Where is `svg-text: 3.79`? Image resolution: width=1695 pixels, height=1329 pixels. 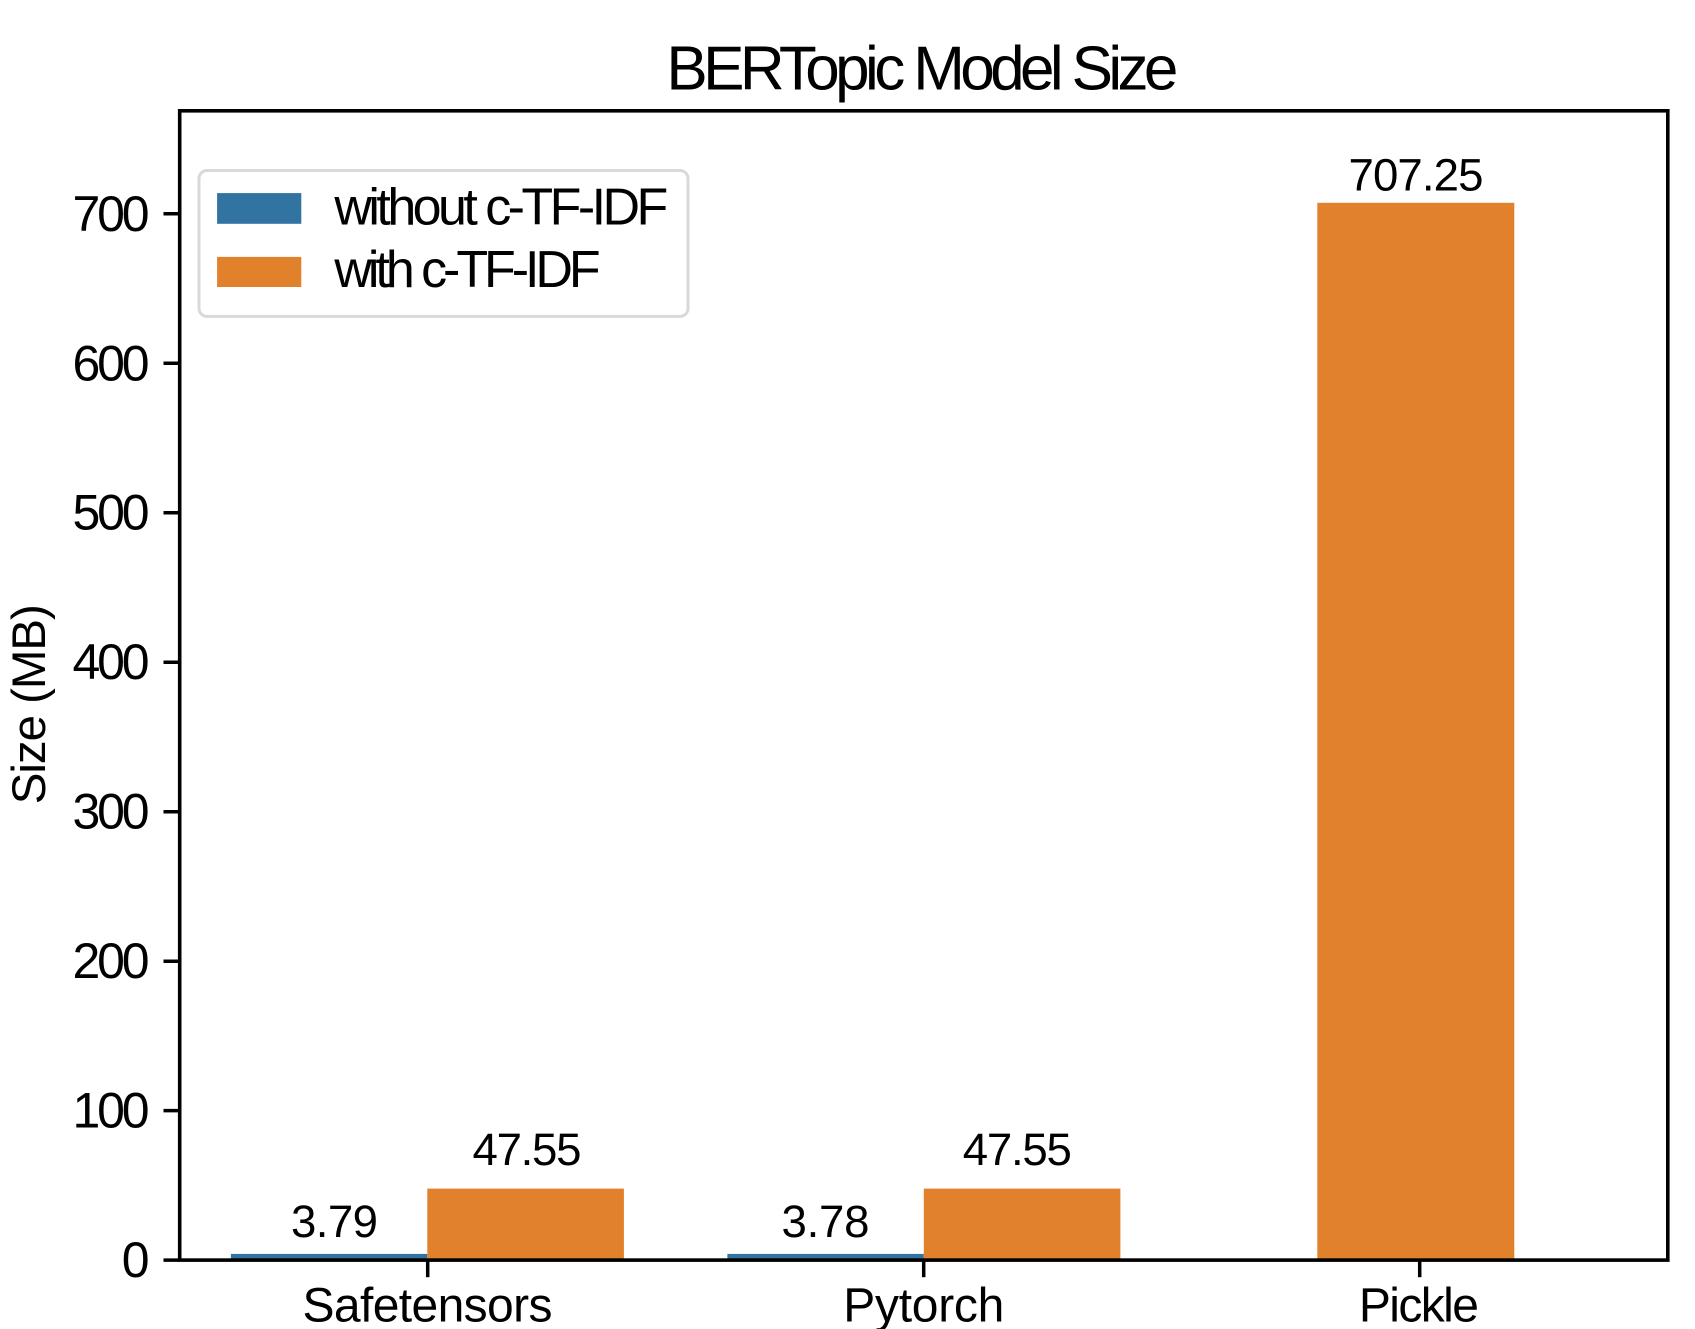
svg-text: 3.79 is located at coordinates (334, 1221).